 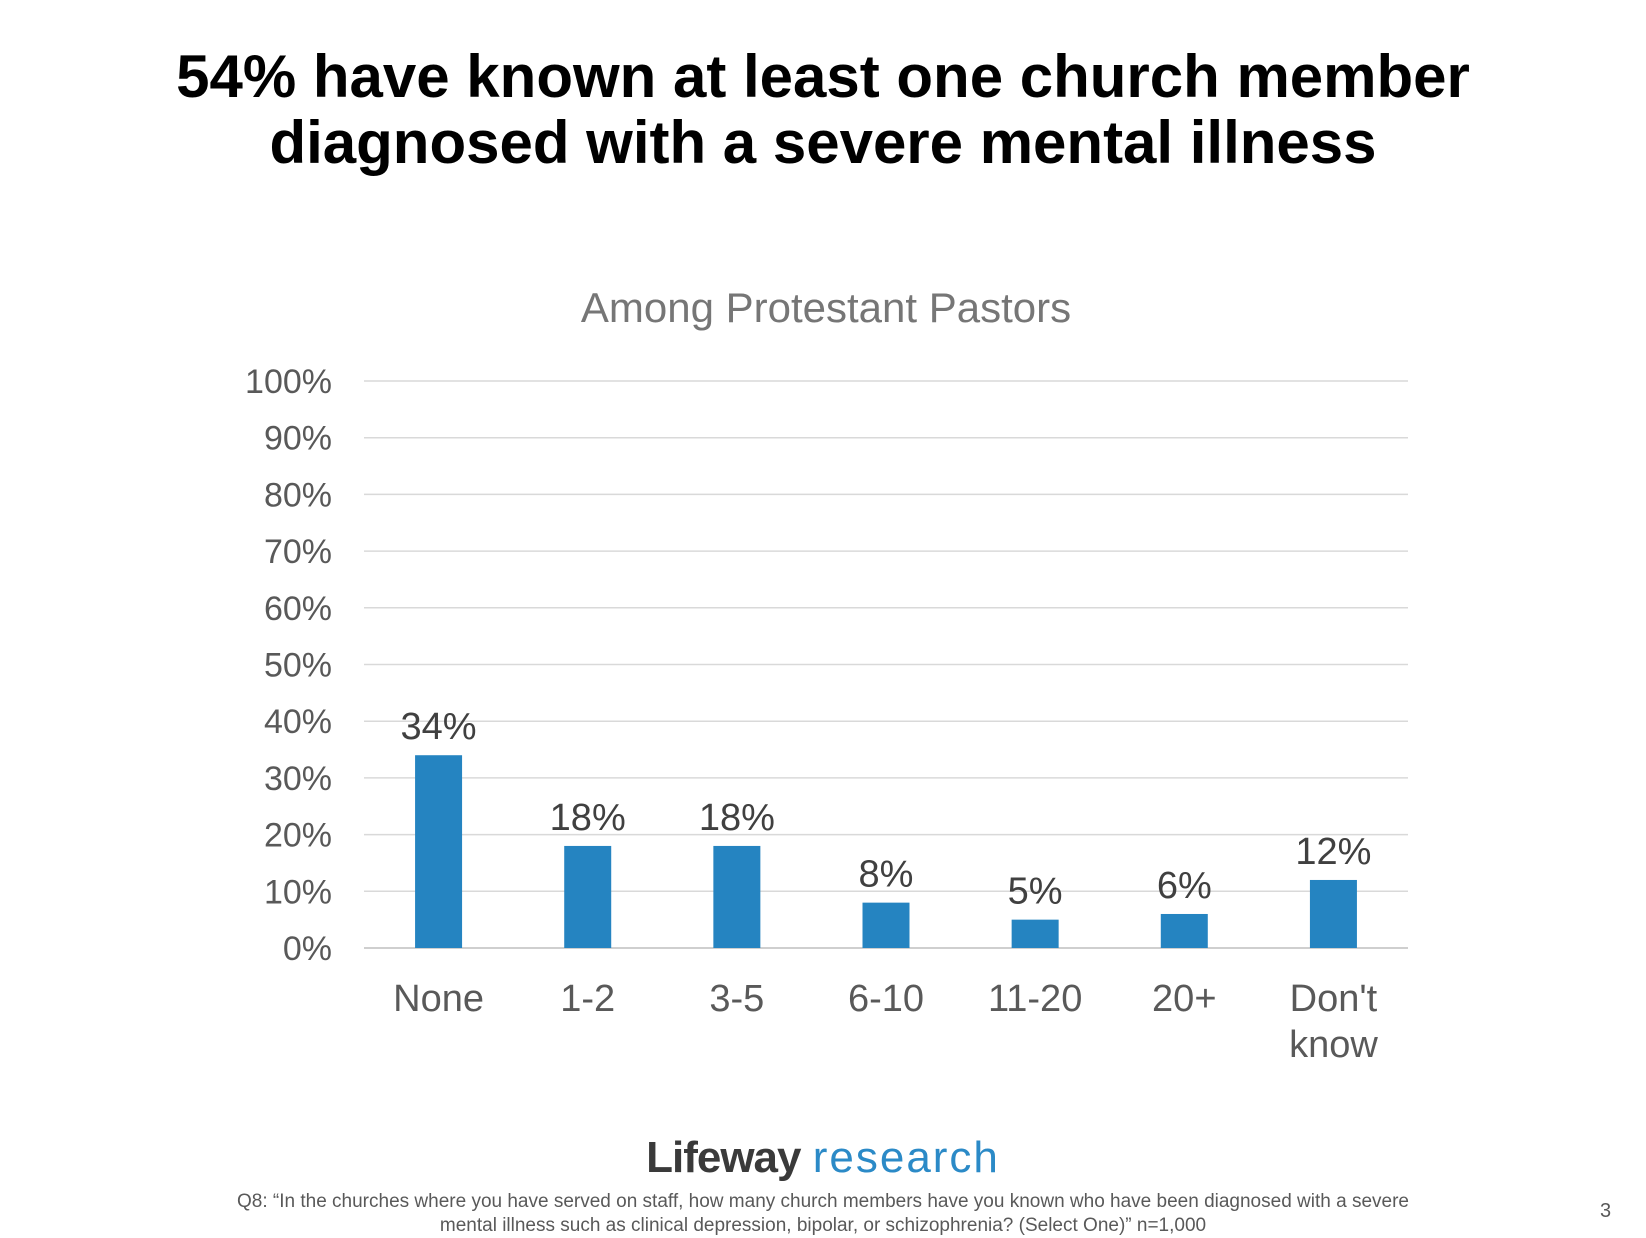 What do you see at coordinates (298, 892) in the screenshot?
I see `y-tick-label: 10%` at bounding box center [298, 892].